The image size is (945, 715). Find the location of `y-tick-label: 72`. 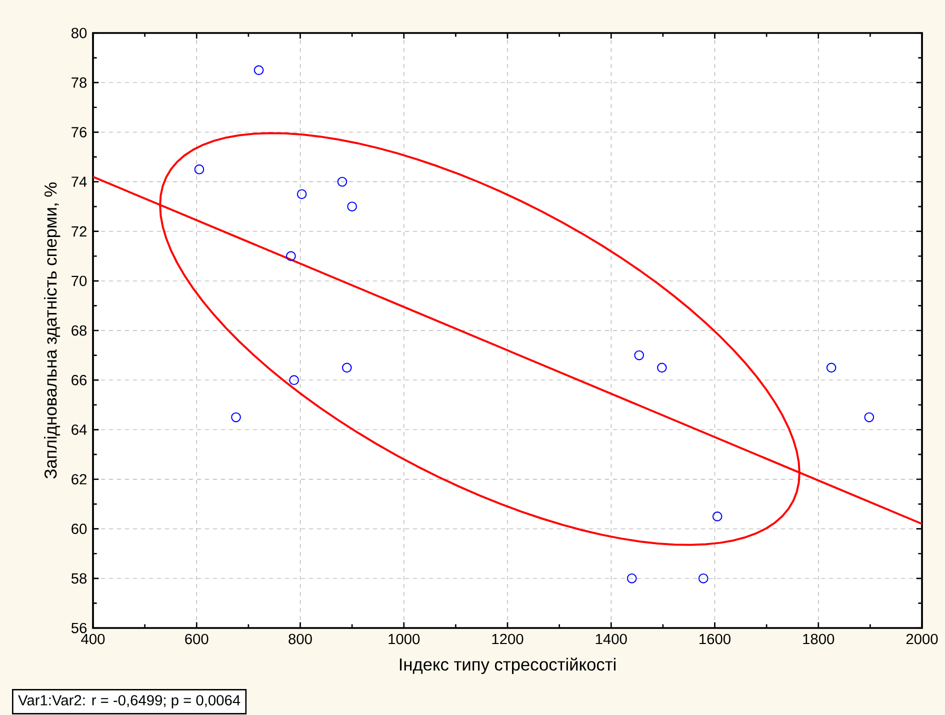

y-tick-label: 72 is located at coordinates (79, 231).